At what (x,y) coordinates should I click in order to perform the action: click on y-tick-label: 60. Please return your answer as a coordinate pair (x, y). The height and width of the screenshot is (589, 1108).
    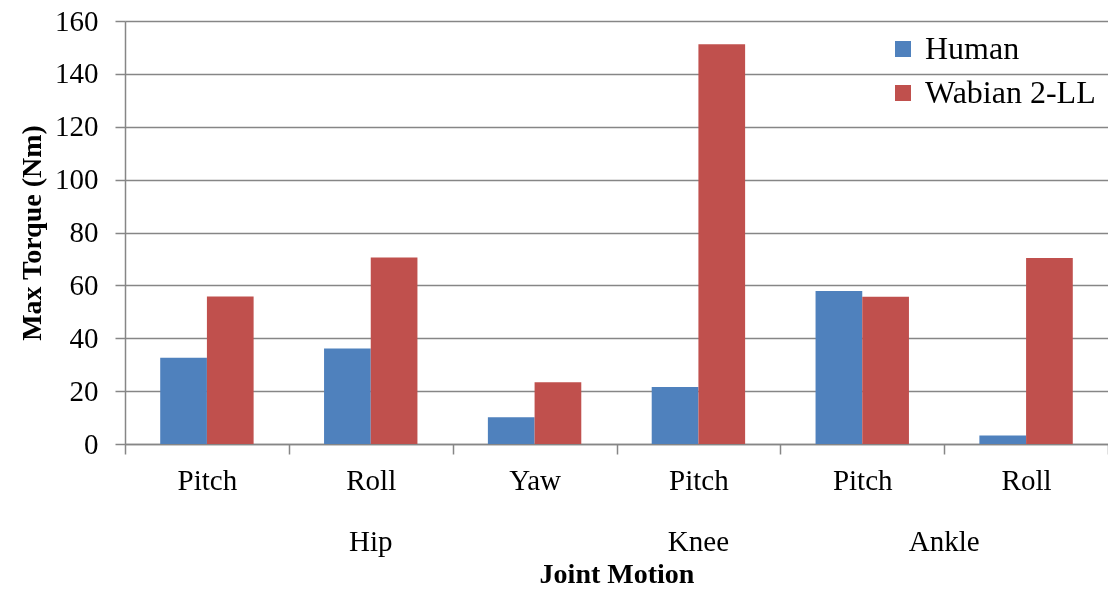
    Looking at the image, I should click on (84, 284).